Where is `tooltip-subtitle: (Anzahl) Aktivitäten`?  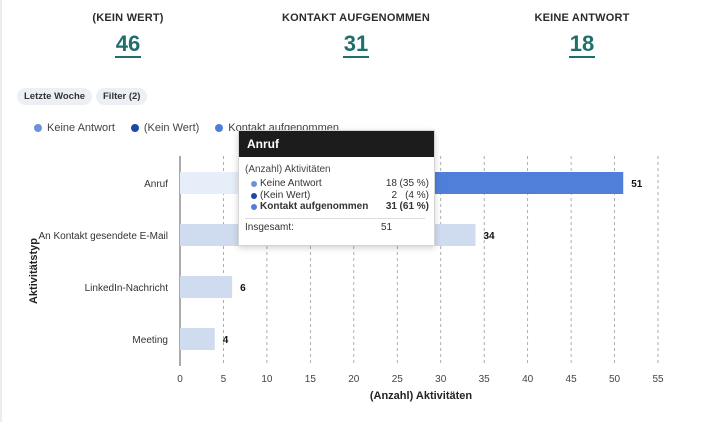 tooltip-subtitle: (Anzahl) Aktivitäten is located at coordinates (288, 169).